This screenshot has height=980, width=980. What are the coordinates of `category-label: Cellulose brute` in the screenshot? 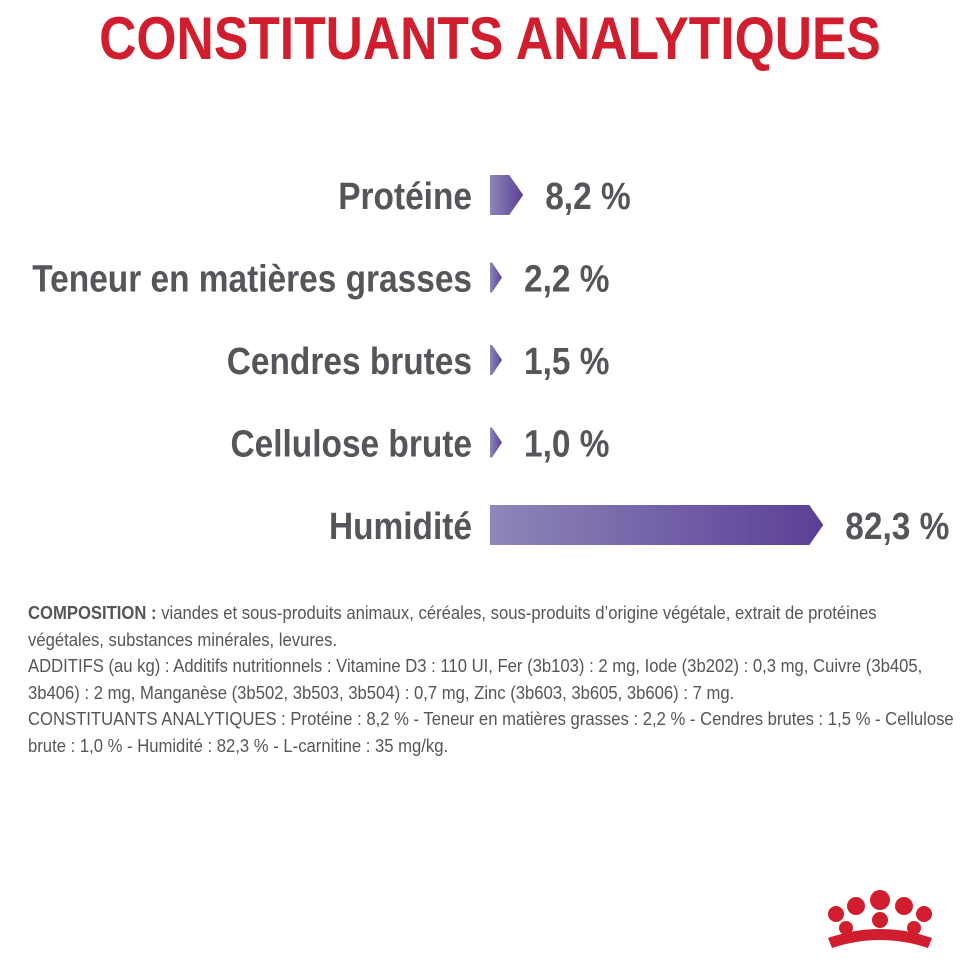 It's located at (351, 444).